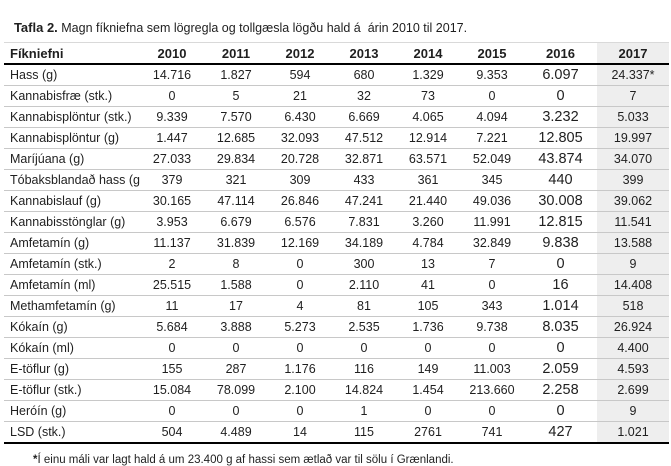 This screenshot has height=466, width=671. Describe the element at coordinates (560, 201) in the screenshot. I see `cell-value: 30.008` at that location.